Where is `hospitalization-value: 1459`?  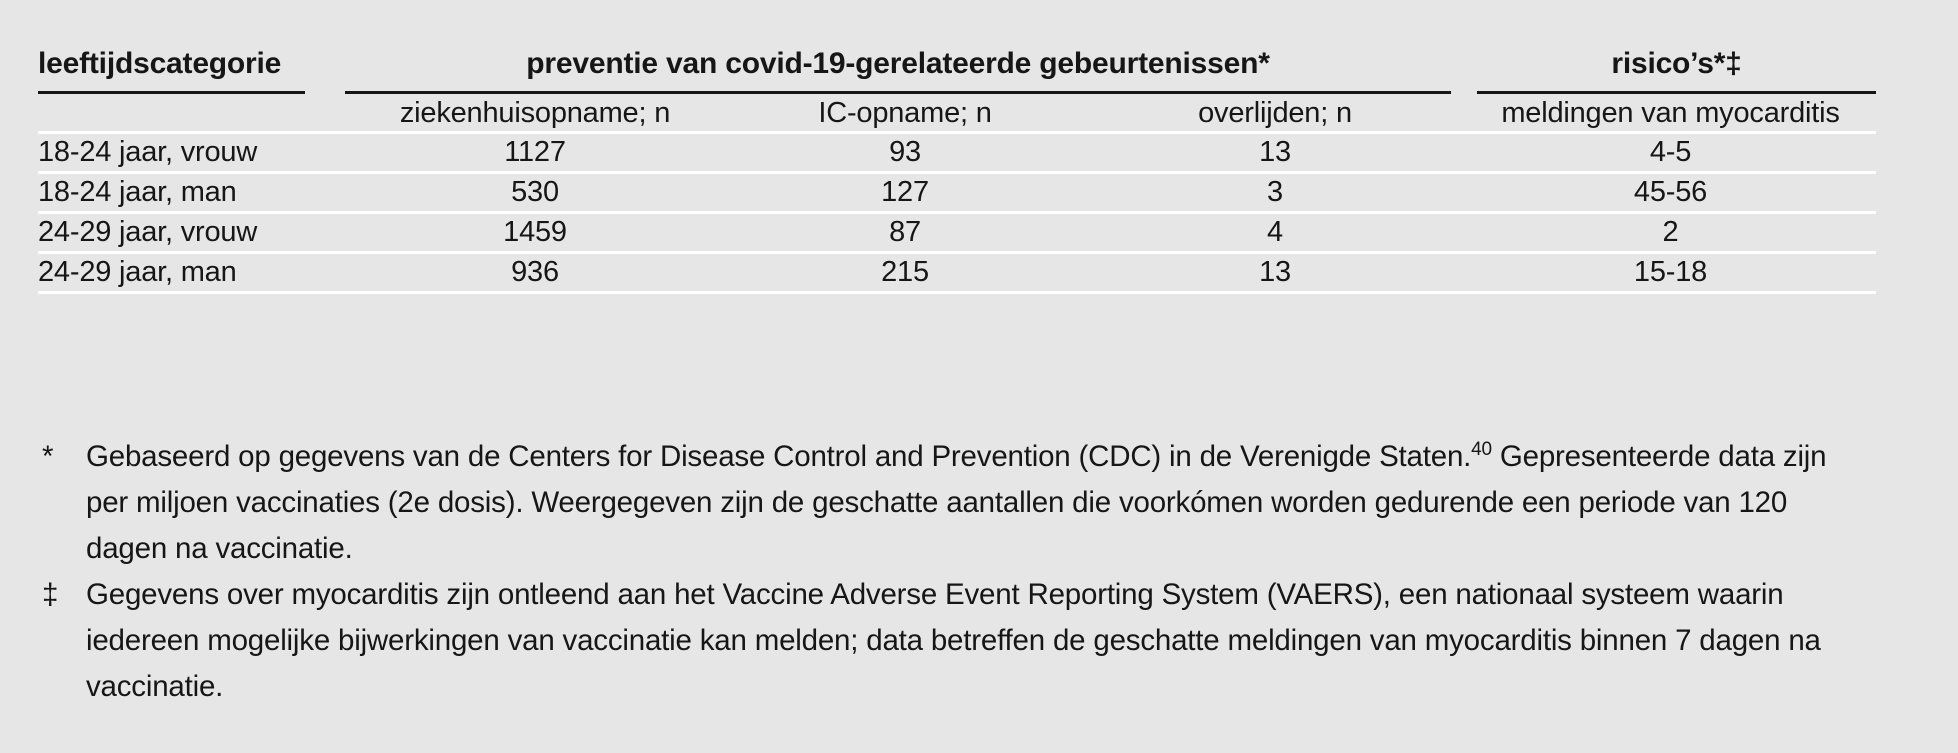
hospitalization-value: 1459 is located at coordinates (535, 232).